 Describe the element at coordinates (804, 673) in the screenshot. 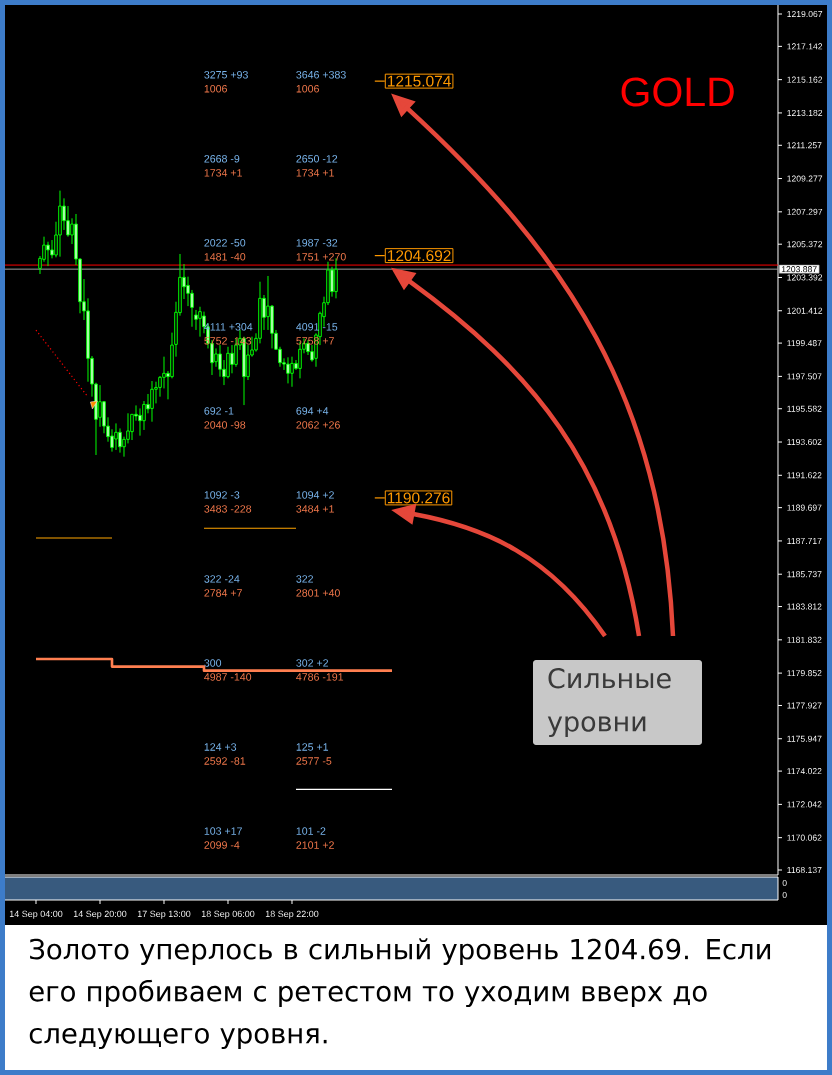

I see `y-tick-label: 1179.852` at that location.